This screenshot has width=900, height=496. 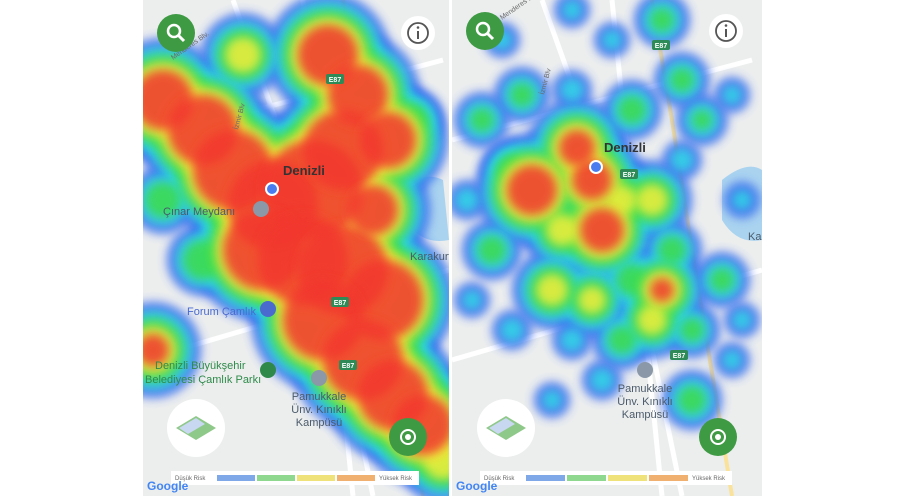 What do you see at coordinates (203, 380) in the screenshot?
I see `place-label: Belediyesi Çamlık Parkı` at bounding box center [203, 380].